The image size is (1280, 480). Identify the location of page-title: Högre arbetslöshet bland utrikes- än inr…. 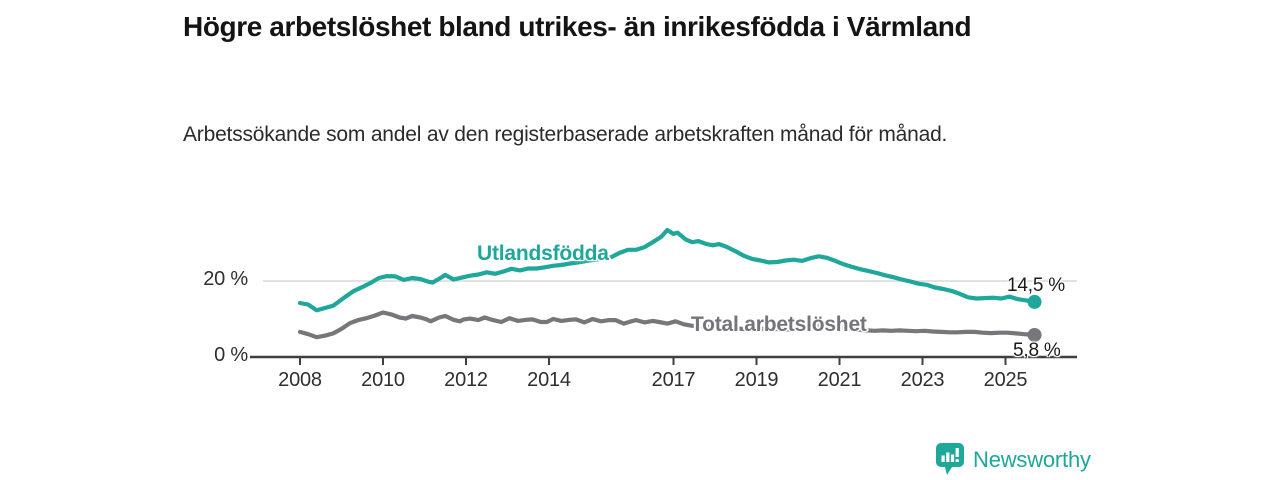
(577, 26).